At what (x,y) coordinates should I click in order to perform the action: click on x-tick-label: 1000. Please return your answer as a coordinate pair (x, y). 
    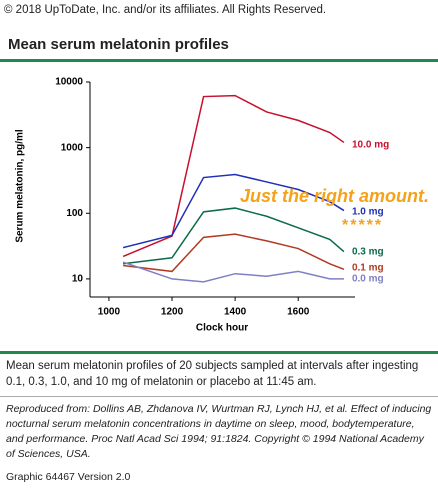
    Looking at the image, I should click on (109, 312).